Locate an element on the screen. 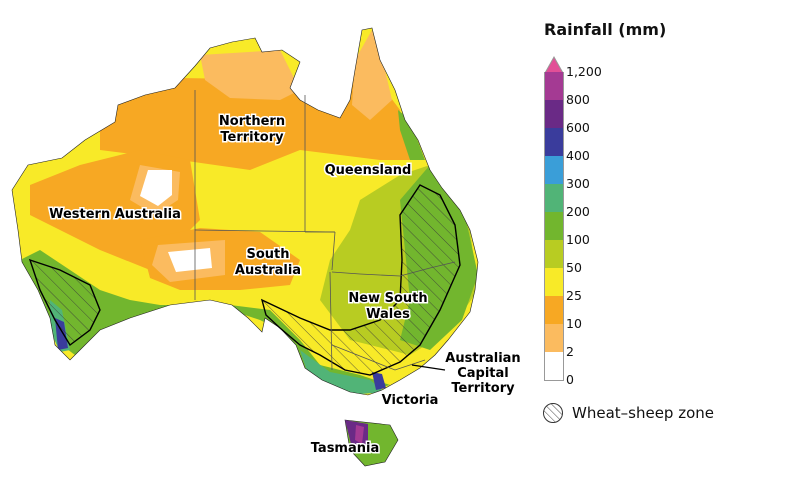 This screenshot has width=808, height=487. rainfall-0-2-sa is located at coordinates (190, 260).